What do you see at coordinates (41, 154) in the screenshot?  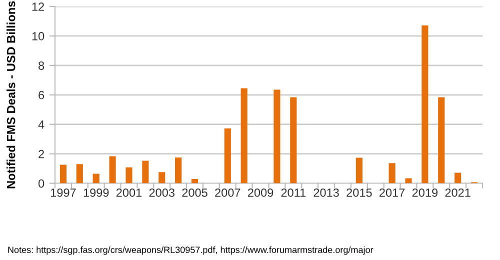 I see `y-tick-label: 2` at bounding box center [41, 154].